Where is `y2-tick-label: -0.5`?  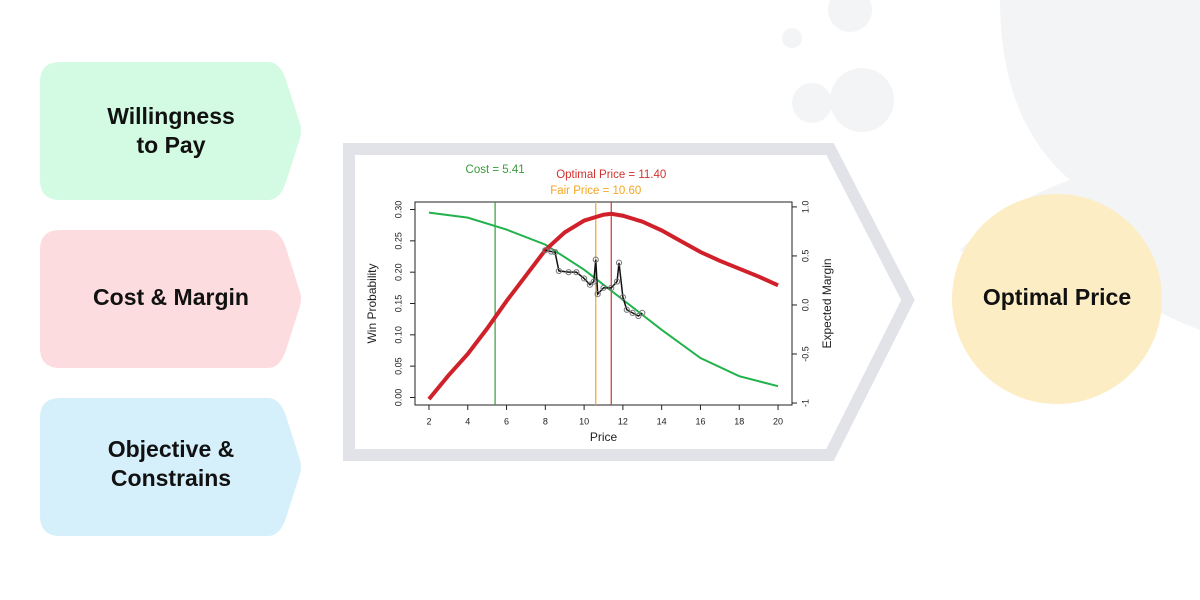
y2-tick-label: -0.5 is located at coordinates (805, 354).